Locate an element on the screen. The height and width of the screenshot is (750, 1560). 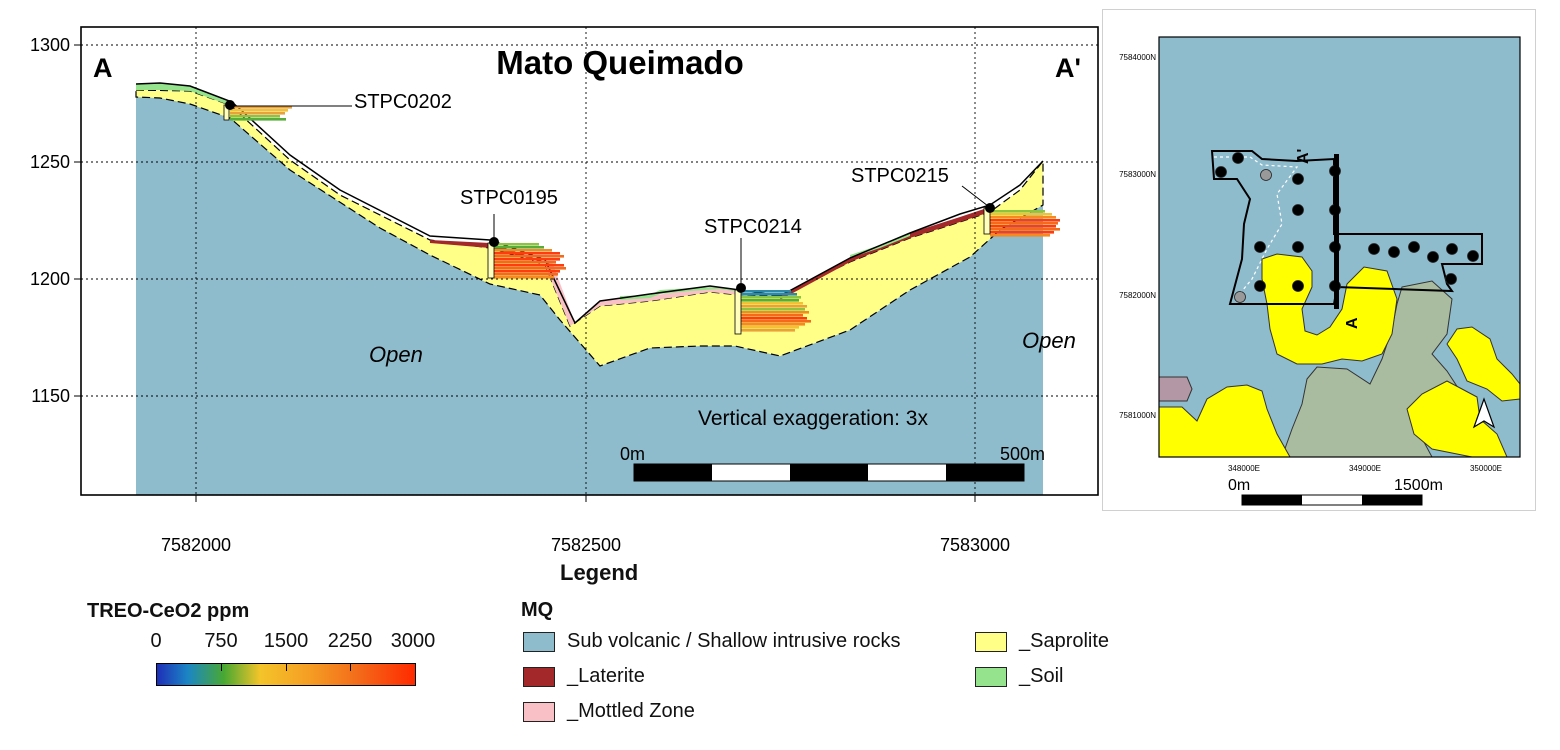
map-x-tick-label: 349000E is located at coordinates (1365, 468).